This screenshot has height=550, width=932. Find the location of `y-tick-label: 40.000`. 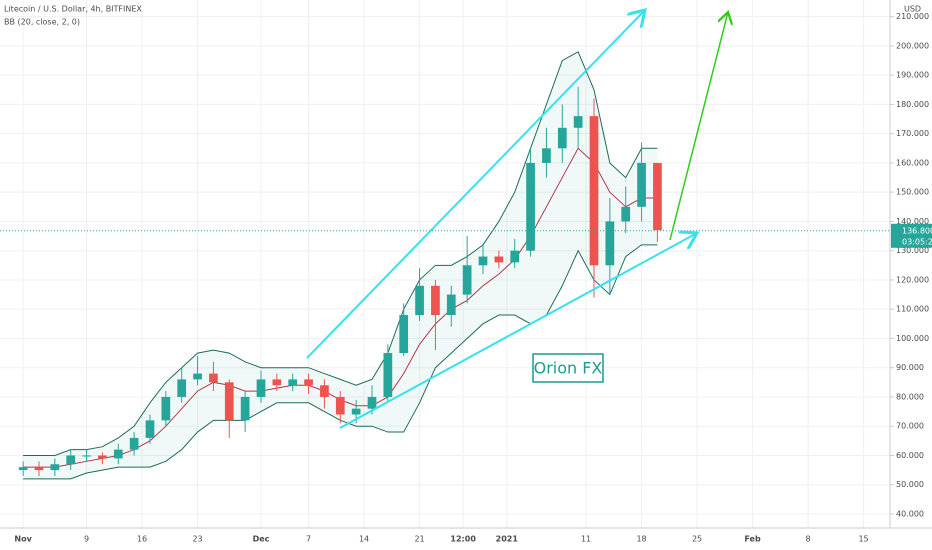

y-tick-label: 40.000 is located at coordinates (910, 513).